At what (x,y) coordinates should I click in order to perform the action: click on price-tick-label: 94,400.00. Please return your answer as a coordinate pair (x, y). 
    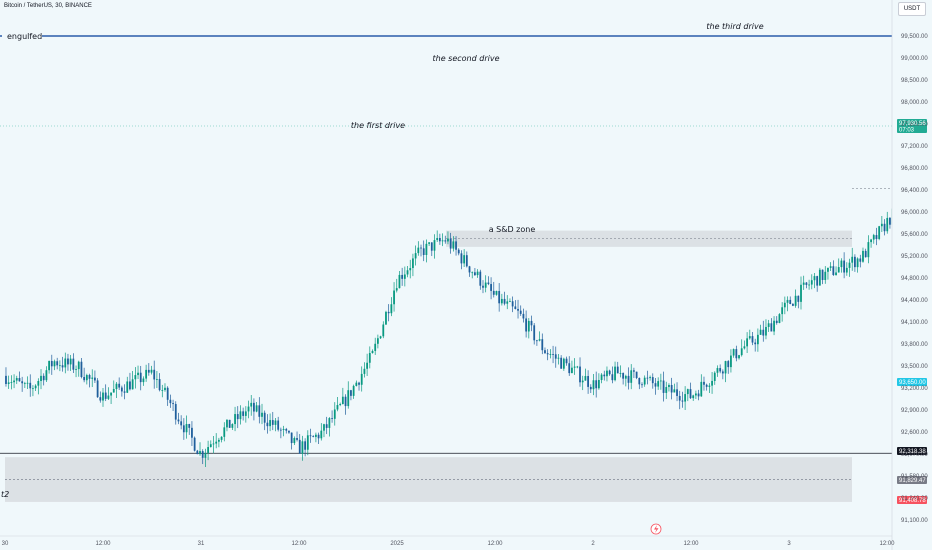
    Looking at the image, I should click on (914, 301).